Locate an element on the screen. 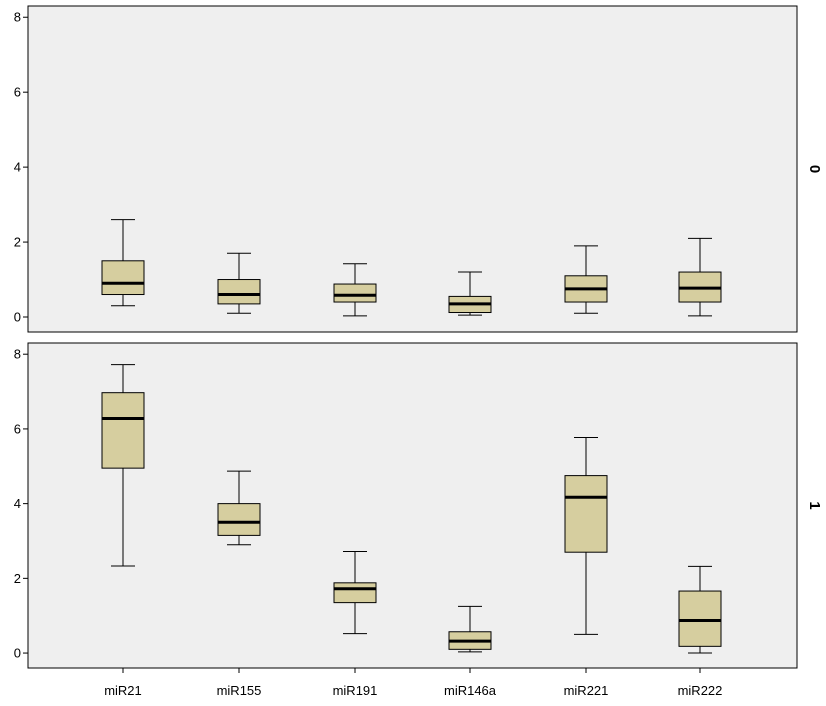  x-tick-label: miR221 is located at coordinates (586, 690).